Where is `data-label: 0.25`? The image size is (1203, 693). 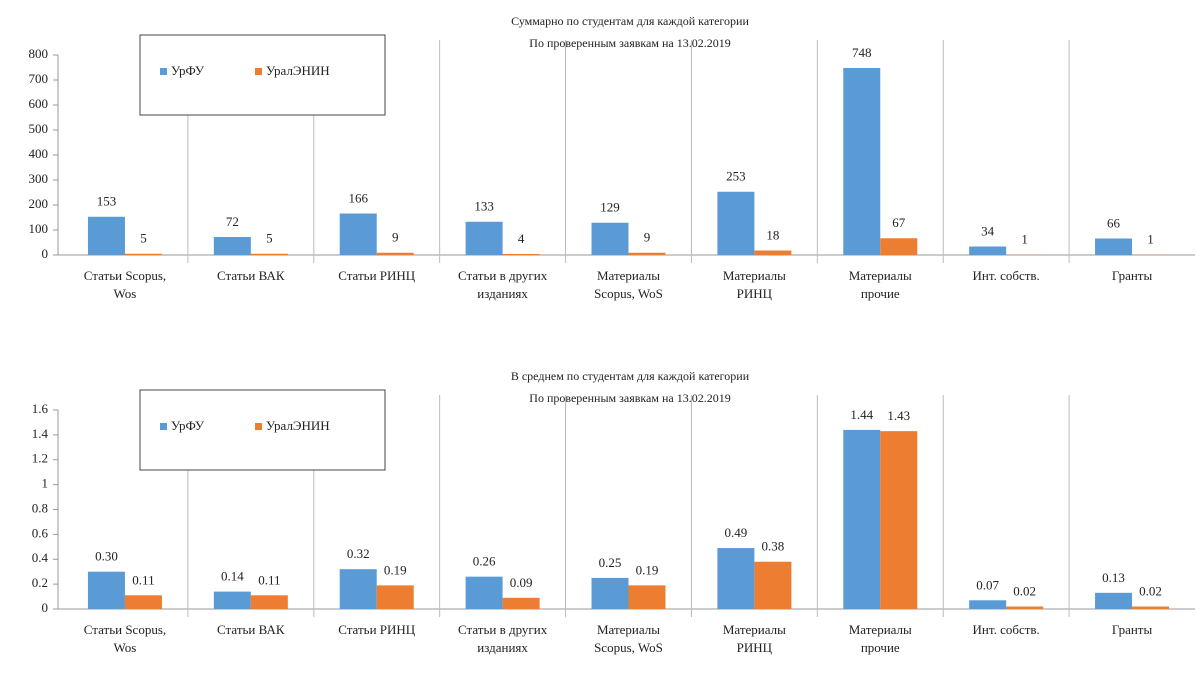
data-label: 0.25 is located at coordinates (610, 562).